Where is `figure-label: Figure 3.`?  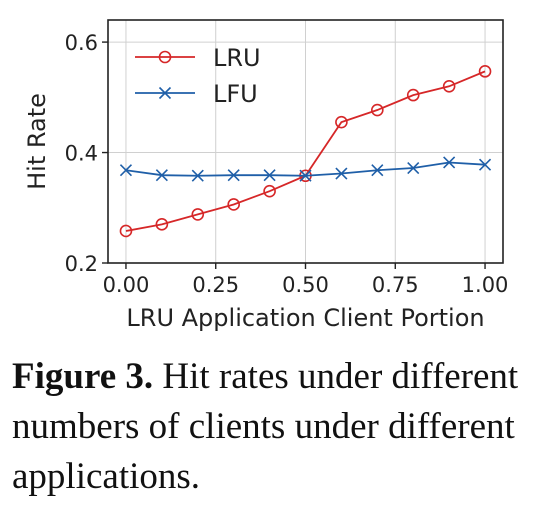 figure-label: Figure 3. is located at coordinates (83, 376).